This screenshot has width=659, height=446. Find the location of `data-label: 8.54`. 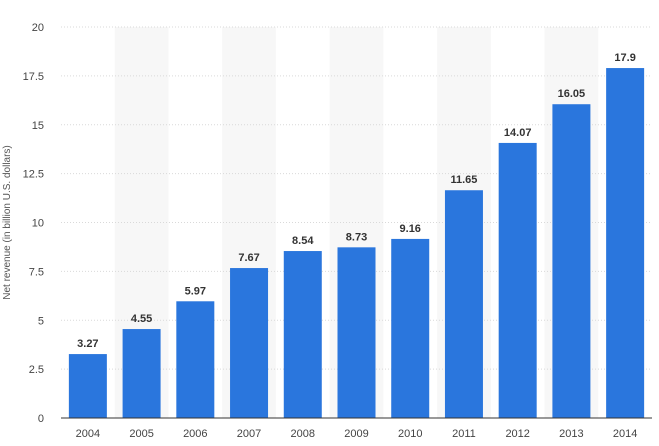

data-label: 8.54 is located at coordinates (303, 241).